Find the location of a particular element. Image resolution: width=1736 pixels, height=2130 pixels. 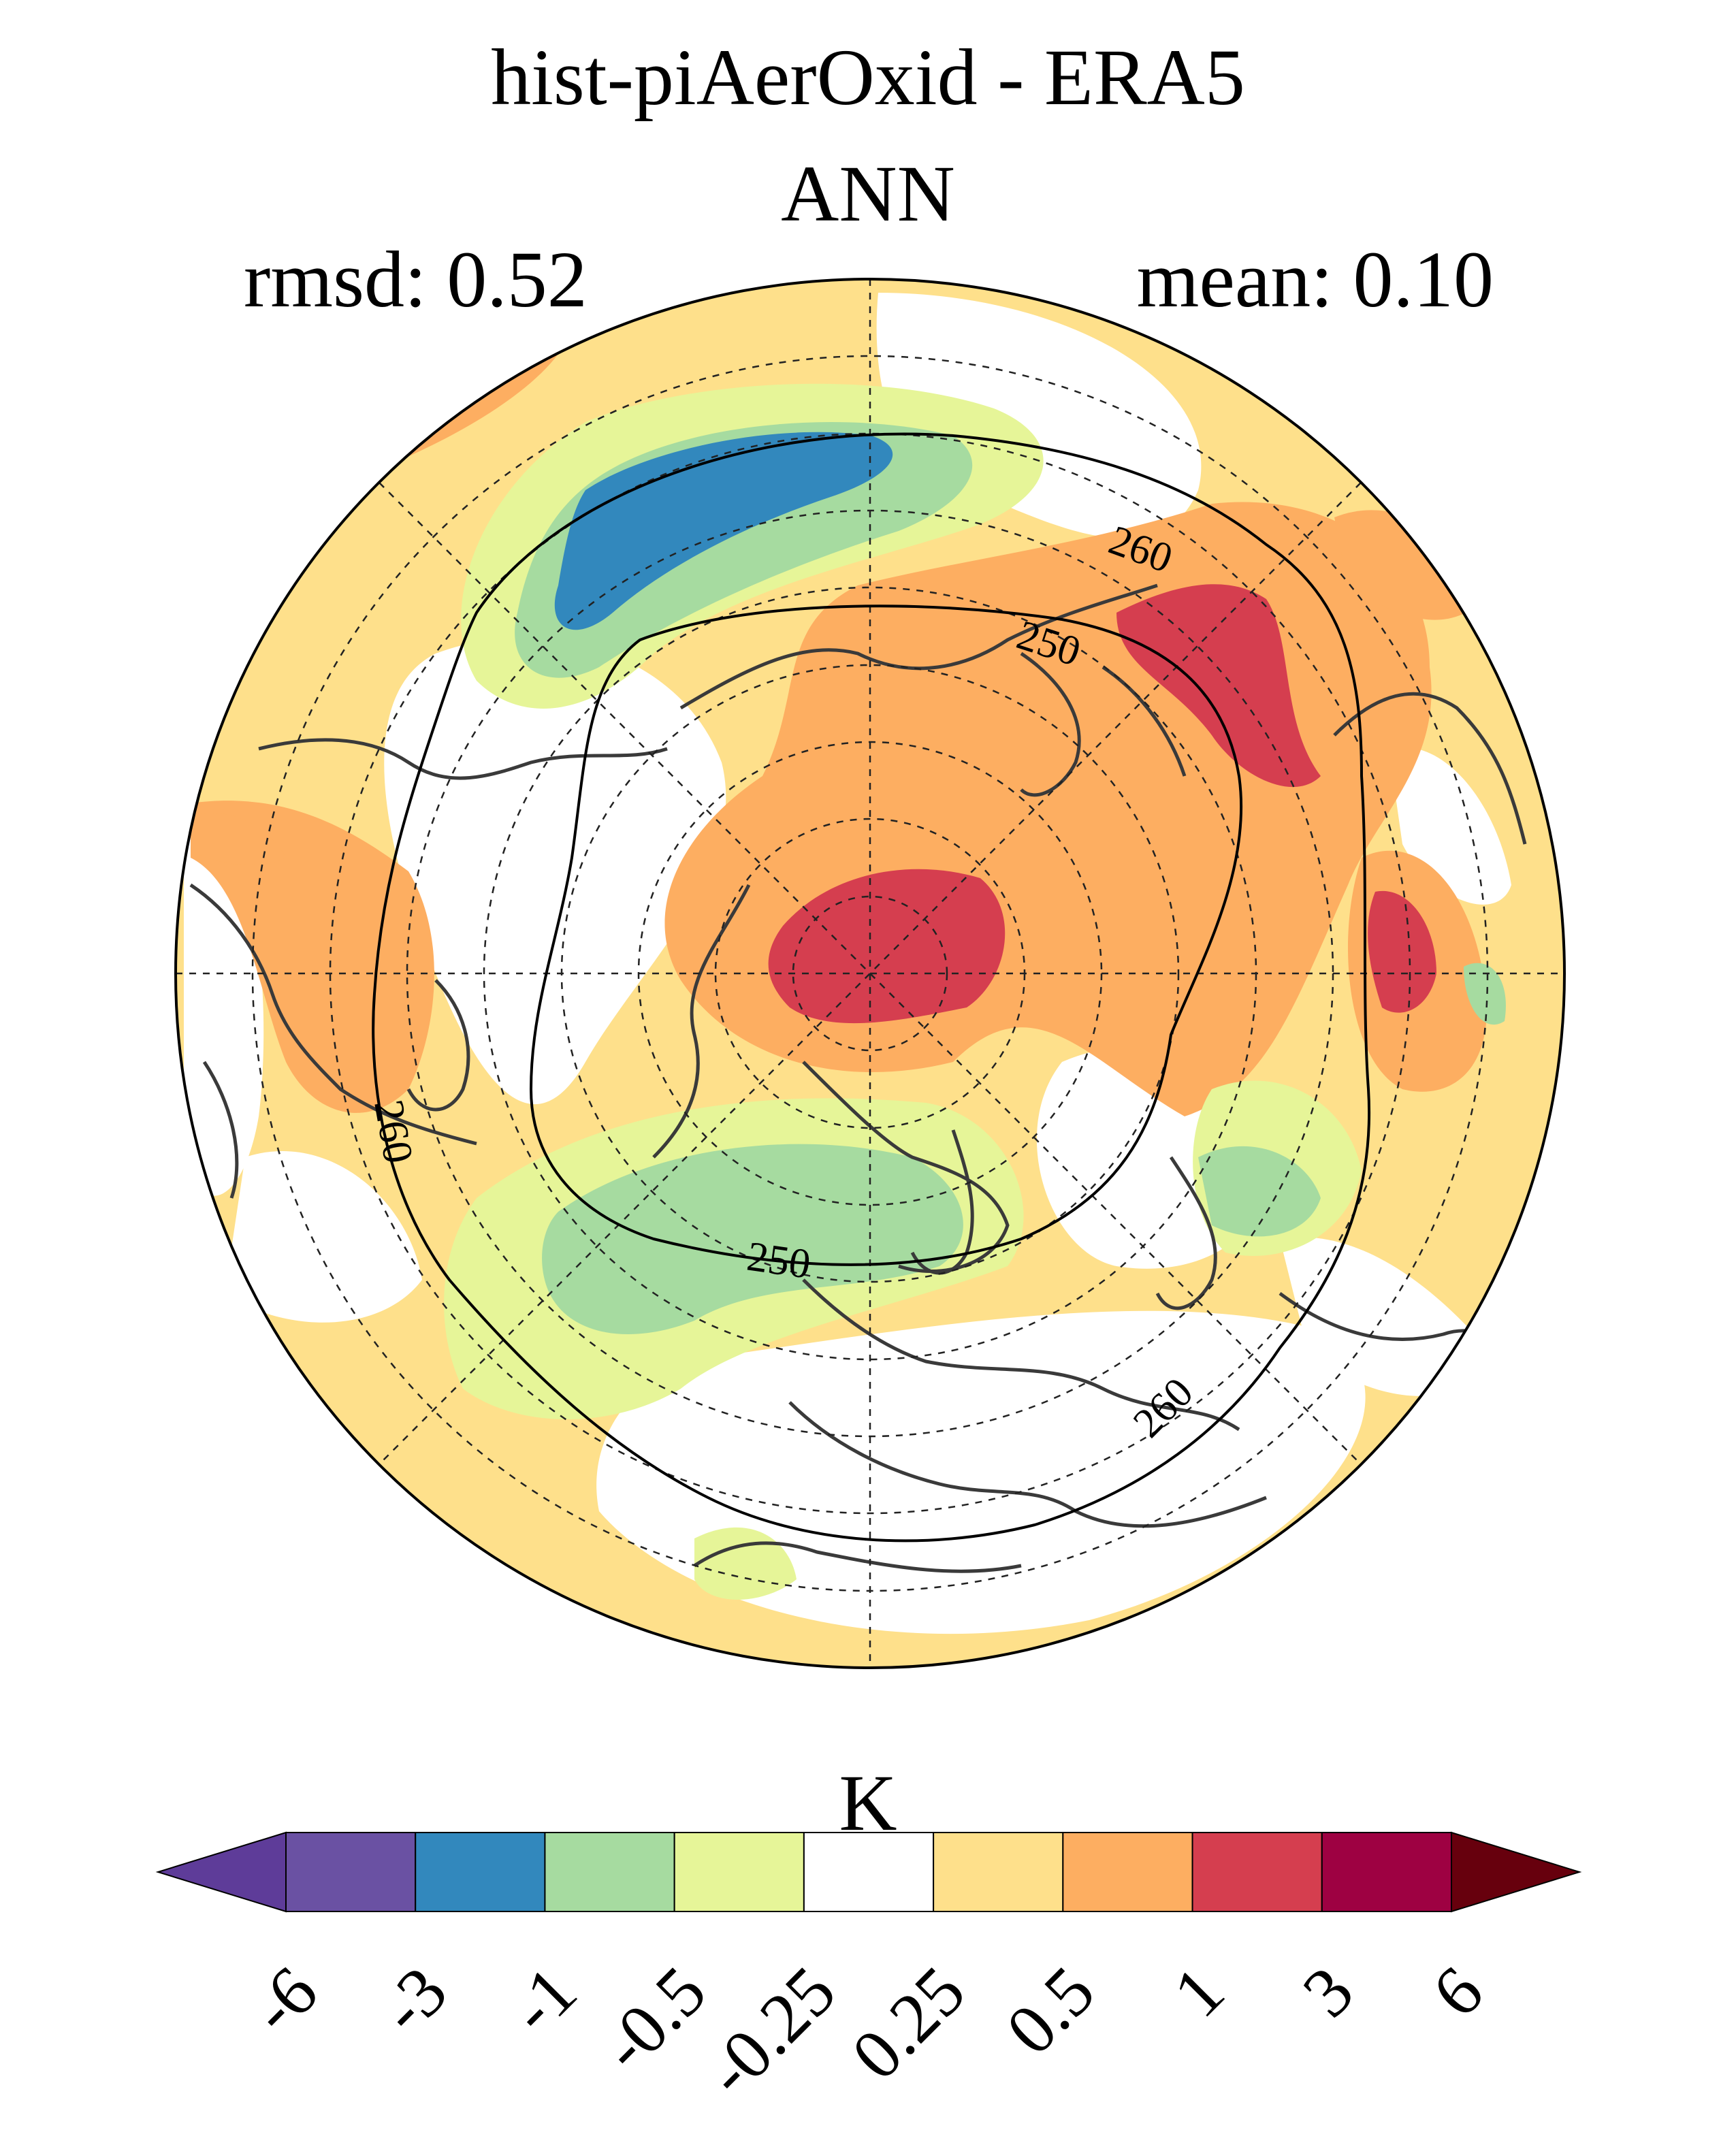

colorbar-ticks: -6 -3 -1-0.5-0.250.25 0.5 1 3 6 is located at coordinates (867, 2032).